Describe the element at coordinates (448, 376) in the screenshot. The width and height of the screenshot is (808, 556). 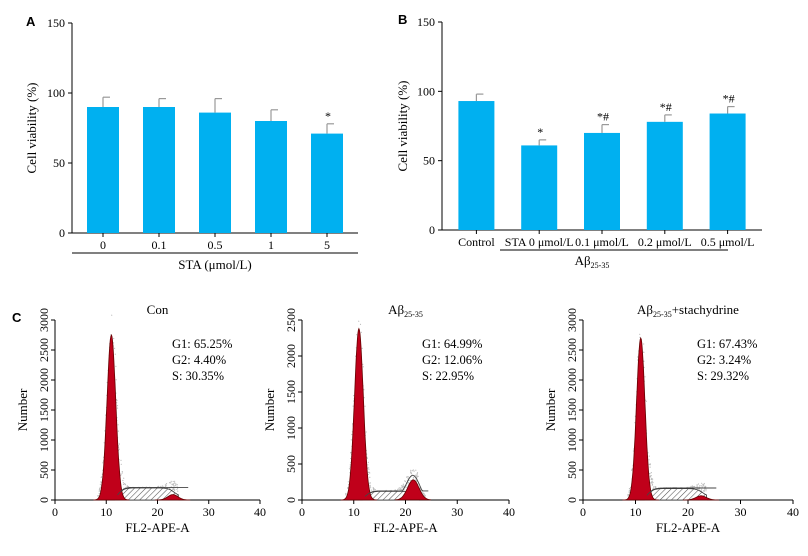
I see `phase-stat: S: 22.95%` at that location.